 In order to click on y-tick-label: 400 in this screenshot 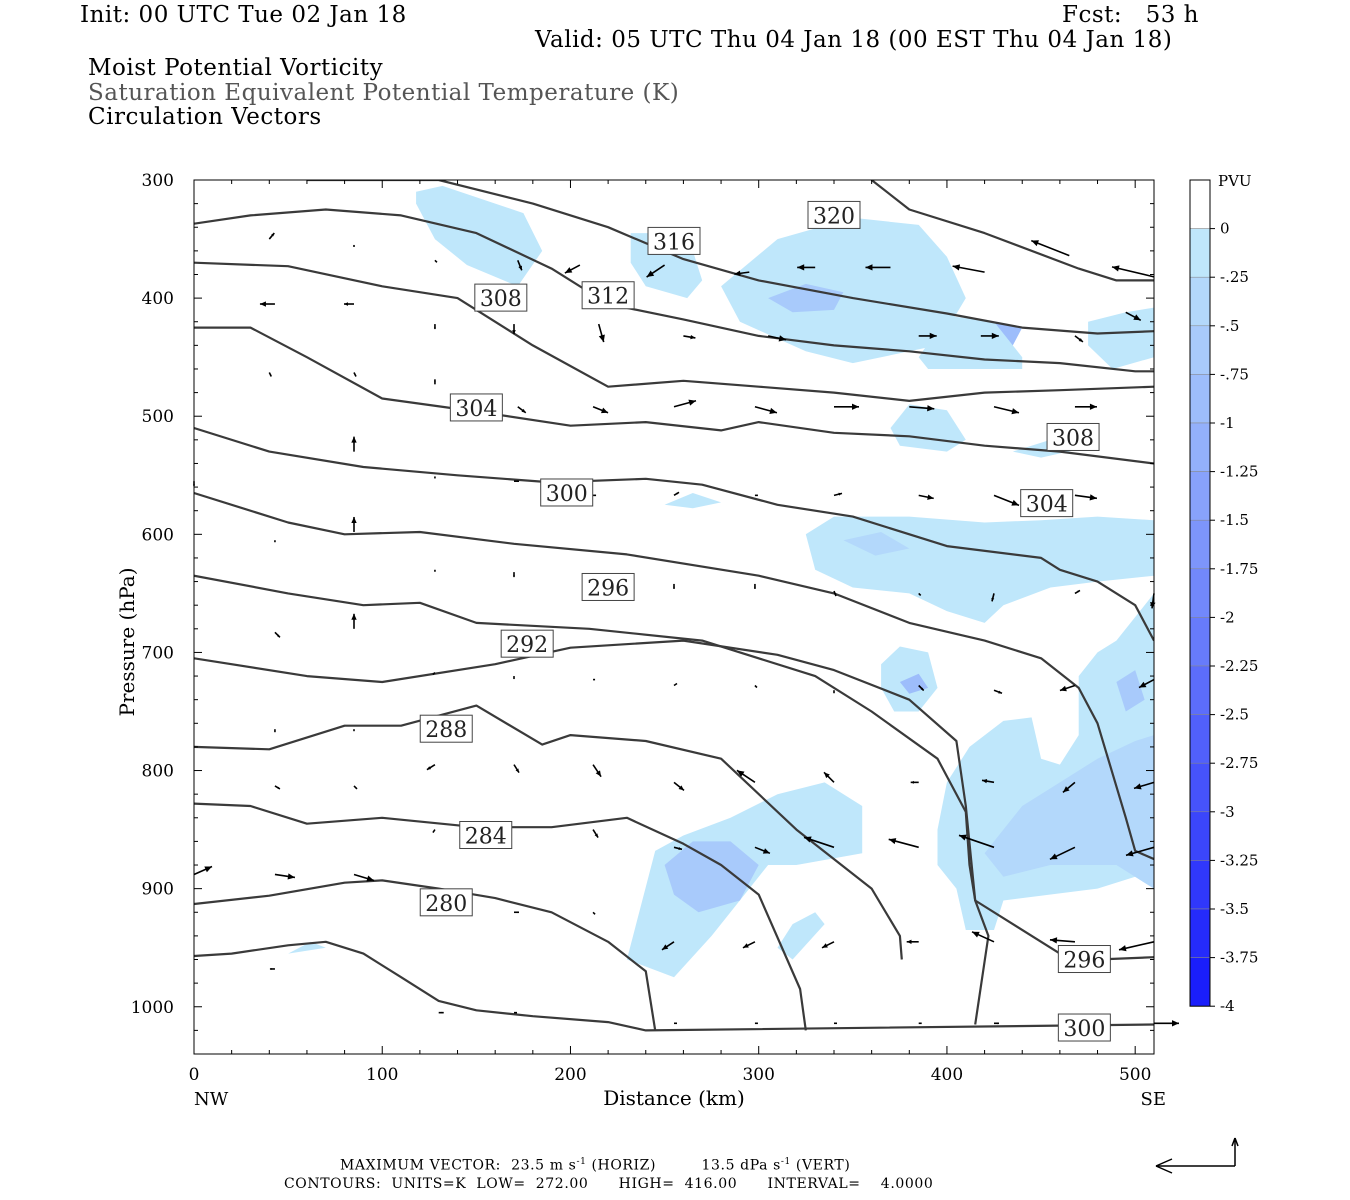, I will do `click(158, 299)`.